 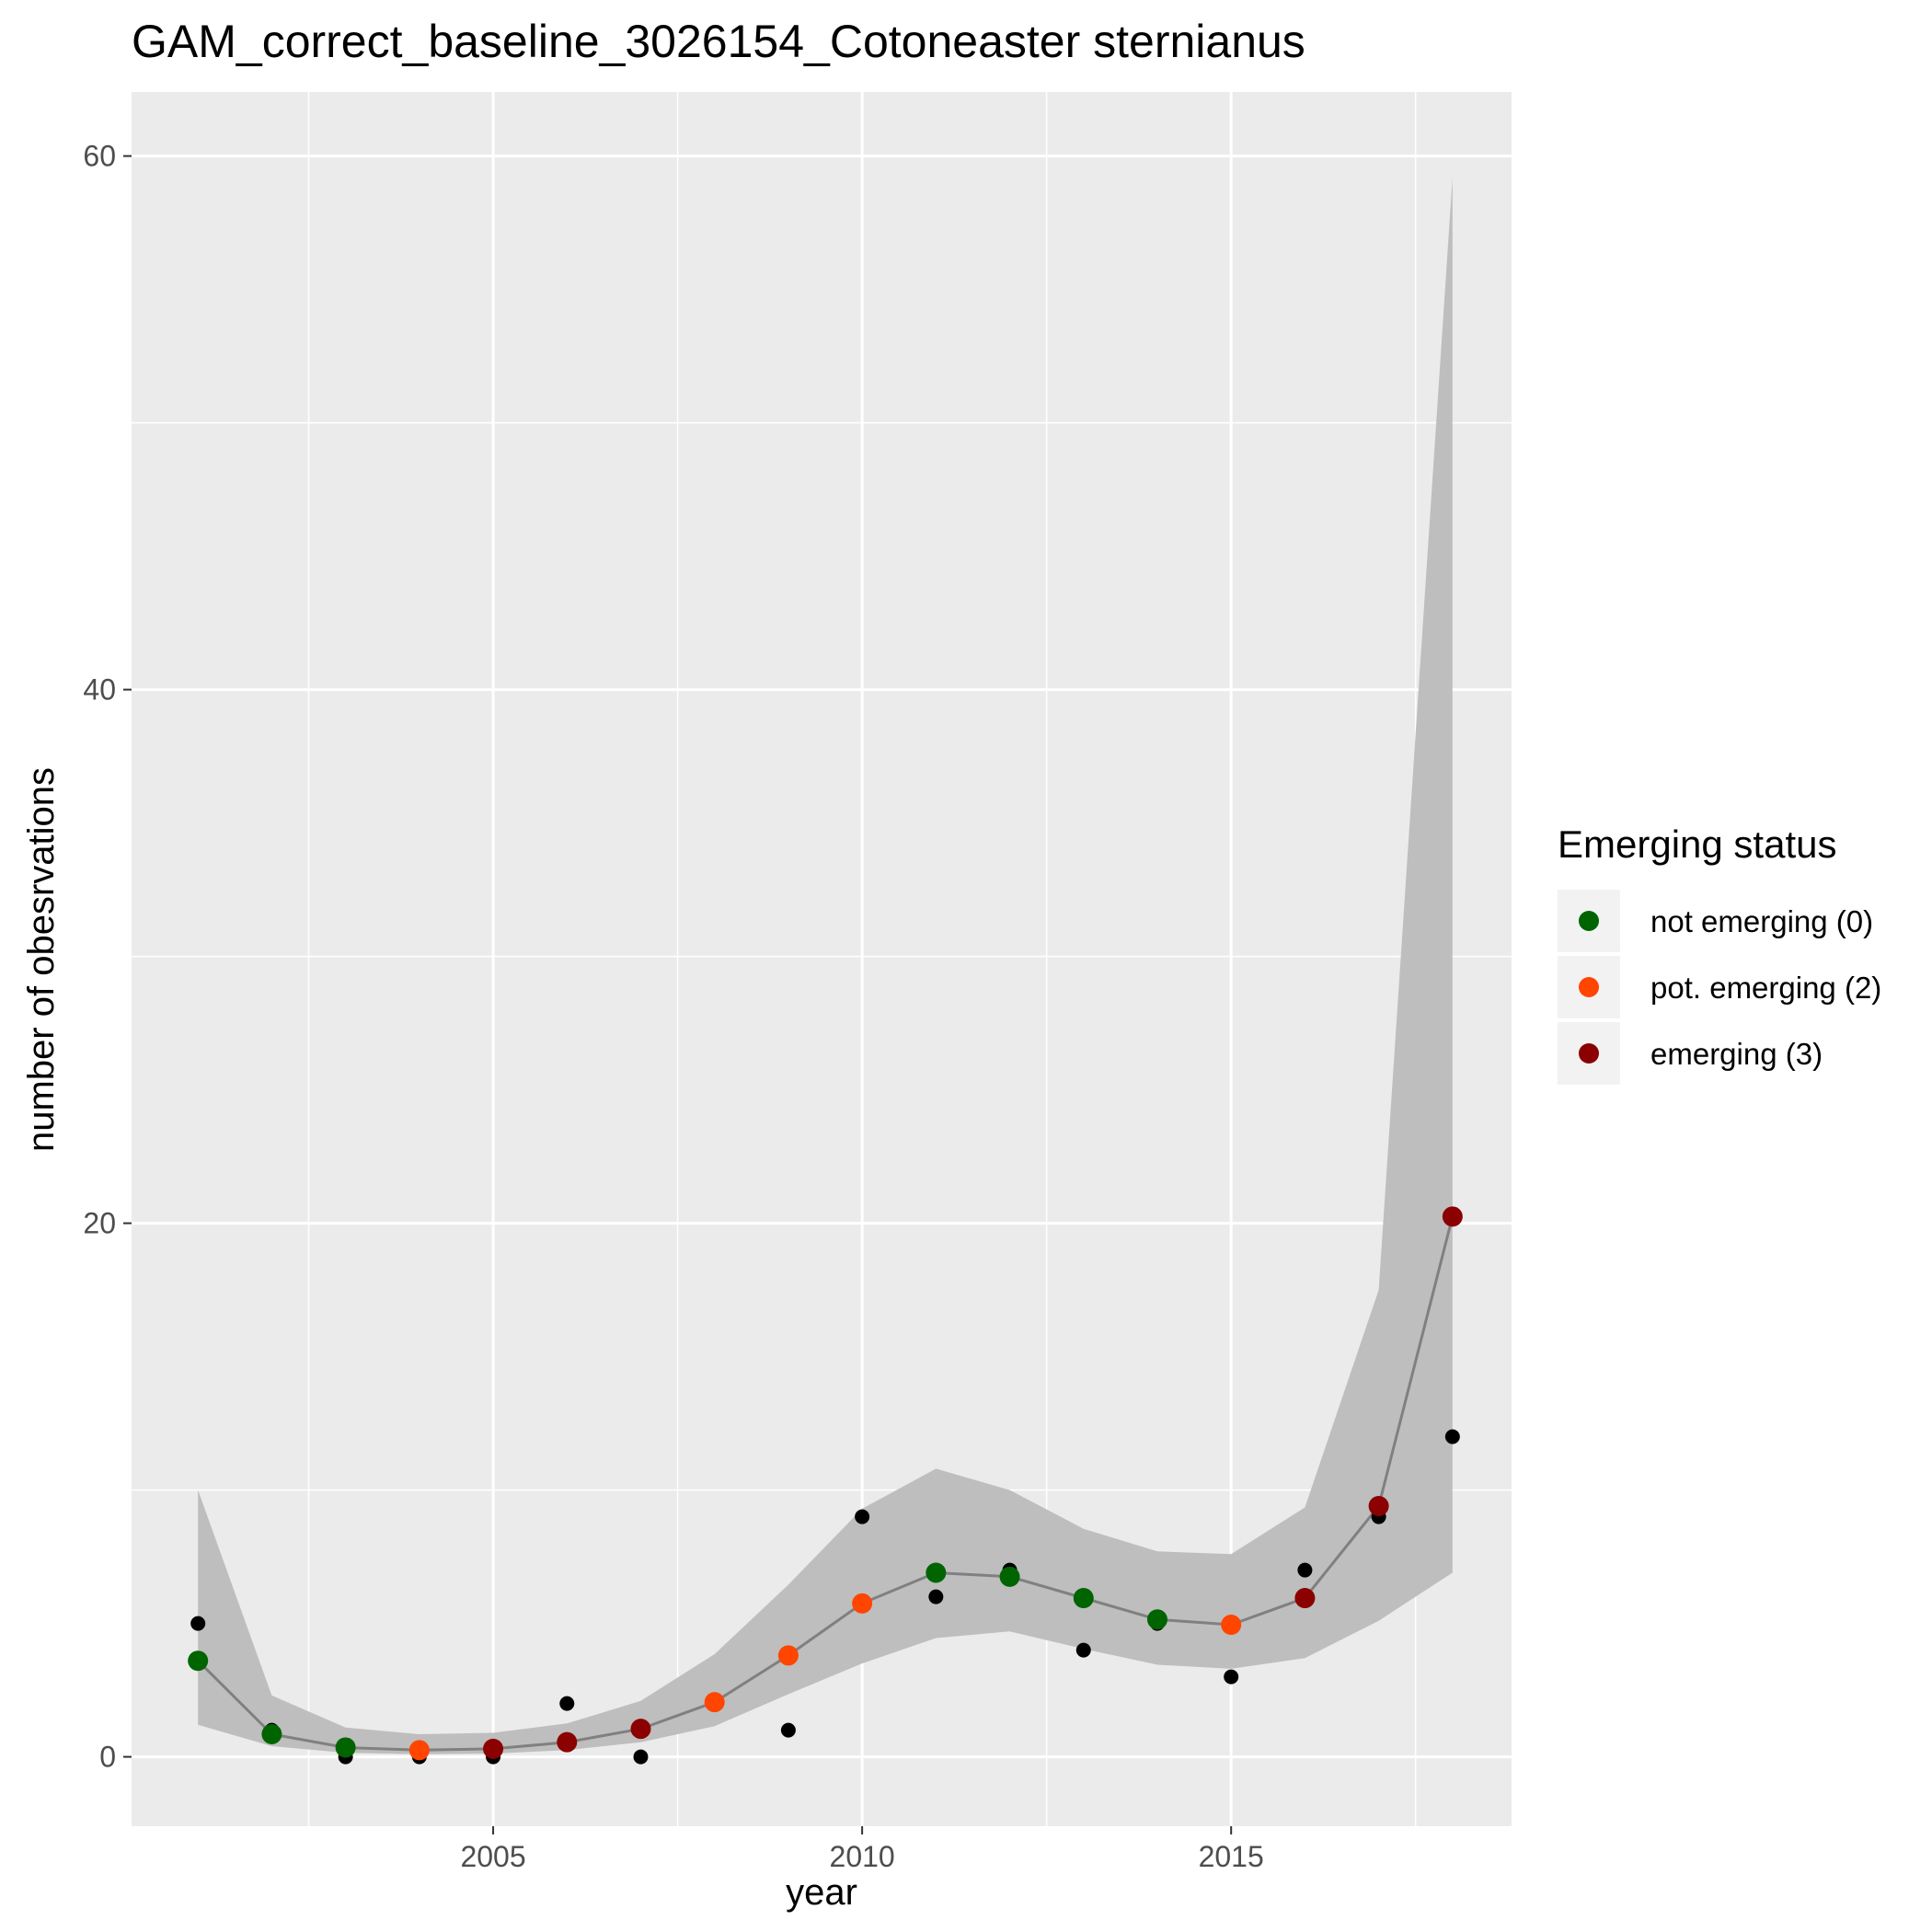 What do you see at coordinates (99, 1223) in the screenshot?
I see `y-tick-label: 20` at bounding box center [99, 1223].